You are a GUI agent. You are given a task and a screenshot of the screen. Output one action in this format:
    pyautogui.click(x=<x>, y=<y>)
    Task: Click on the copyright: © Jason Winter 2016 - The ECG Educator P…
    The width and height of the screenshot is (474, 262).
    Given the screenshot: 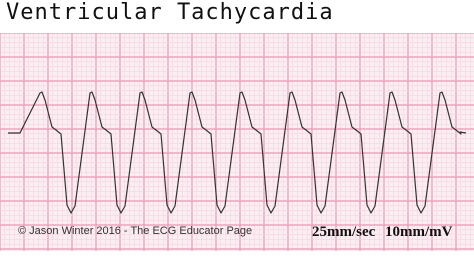 What is the action you would take?
    pyautogui.click(x=135, y=231)
    